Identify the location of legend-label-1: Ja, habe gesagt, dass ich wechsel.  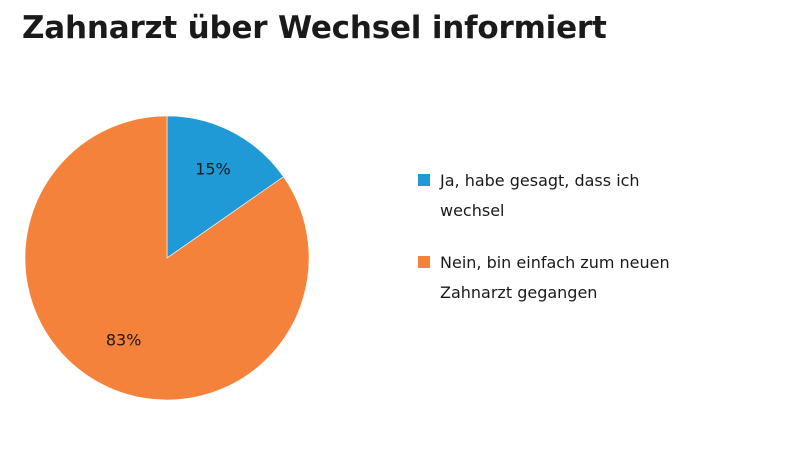
(540, 195).